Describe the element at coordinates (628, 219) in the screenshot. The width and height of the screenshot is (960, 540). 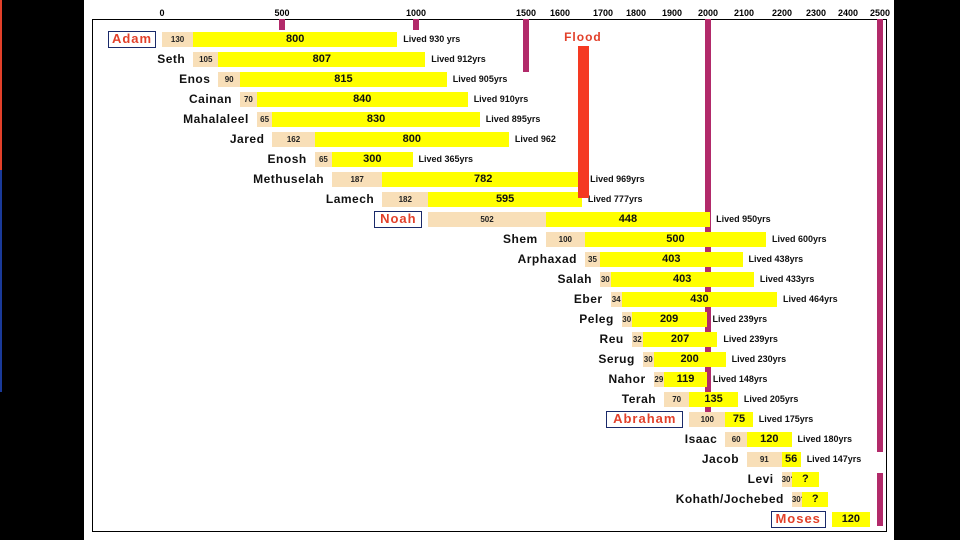
I see `bar-after-son: 448` at that location.